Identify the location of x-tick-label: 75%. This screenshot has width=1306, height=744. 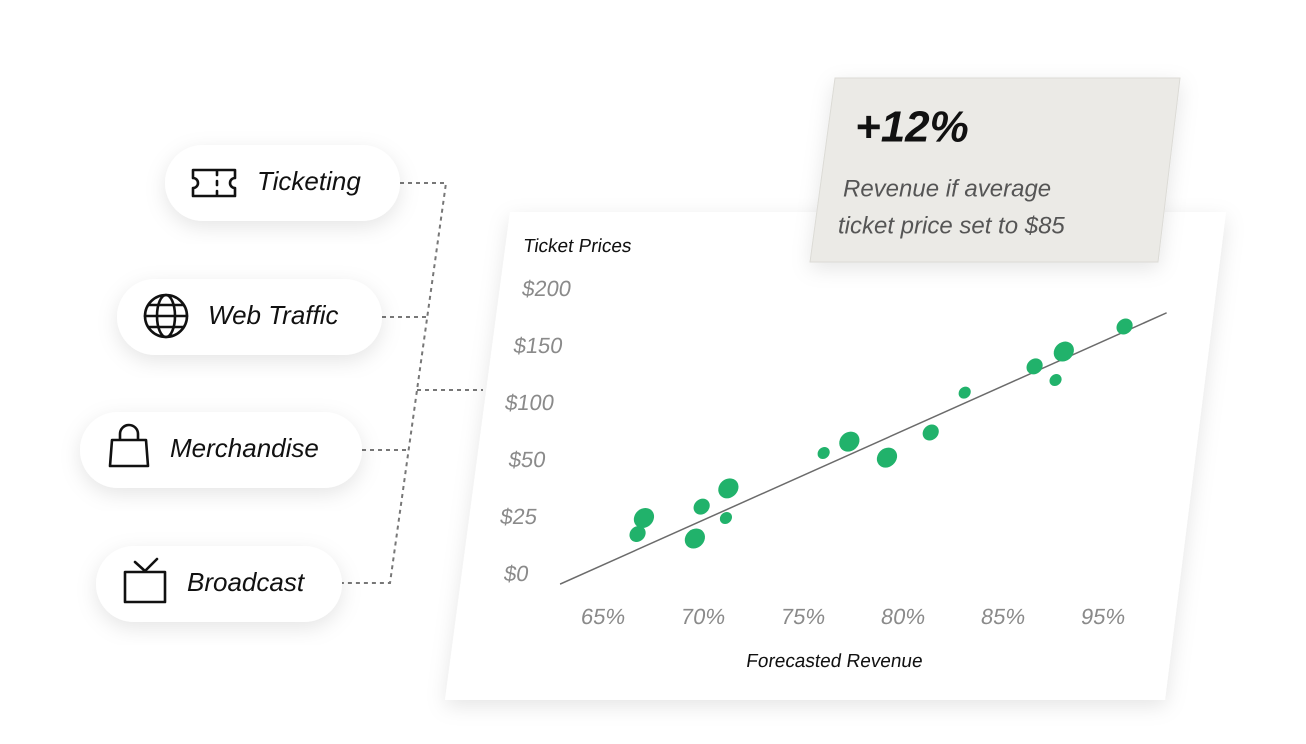
(803, 616).